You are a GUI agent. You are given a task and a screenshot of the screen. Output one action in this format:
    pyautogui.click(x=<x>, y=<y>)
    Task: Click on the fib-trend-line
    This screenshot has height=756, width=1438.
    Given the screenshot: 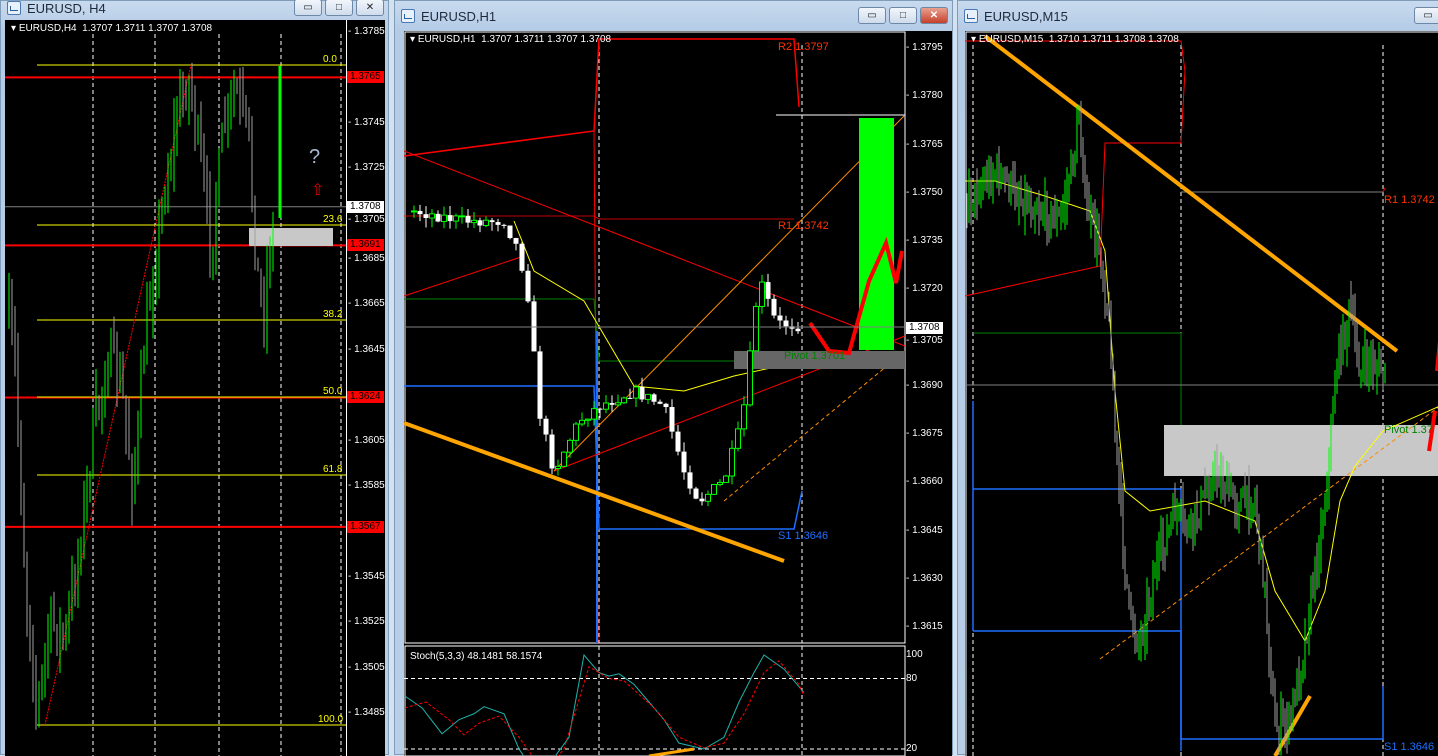 What is the action you would take?
    pyautogui.click(x=118, y=395)
    